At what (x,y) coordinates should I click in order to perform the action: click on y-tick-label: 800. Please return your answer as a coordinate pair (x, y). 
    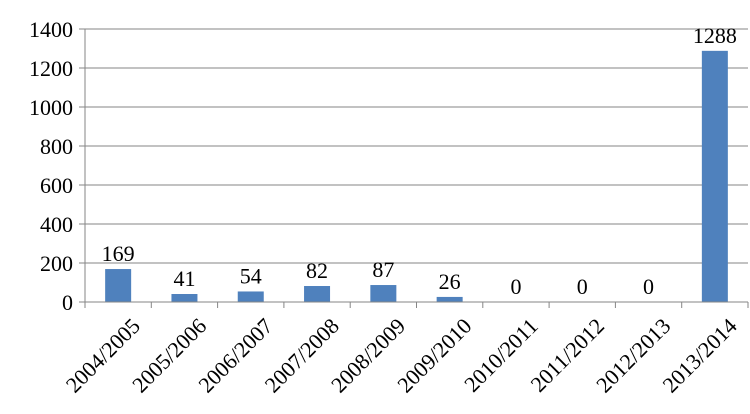
    Looking at the image, I should click on (56, 146).